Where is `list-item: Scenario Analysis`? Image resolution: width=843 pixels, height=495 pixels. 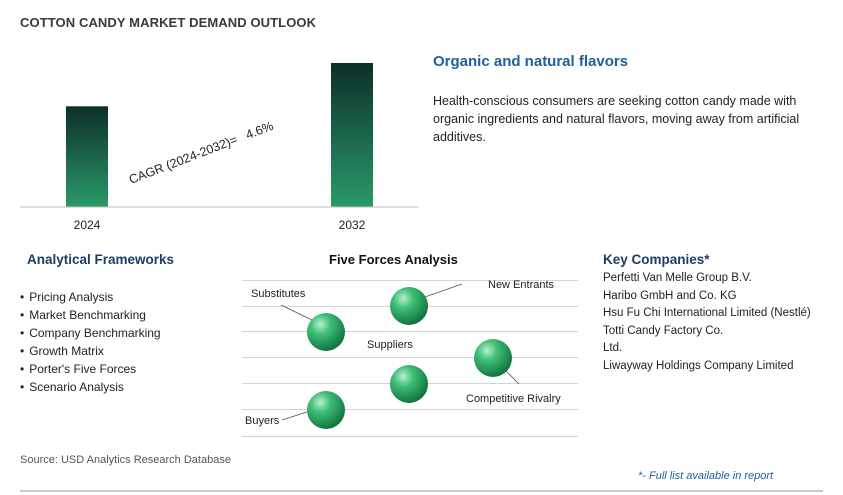
list-item: Scenario Analysis is located at coordinates (90, 387).